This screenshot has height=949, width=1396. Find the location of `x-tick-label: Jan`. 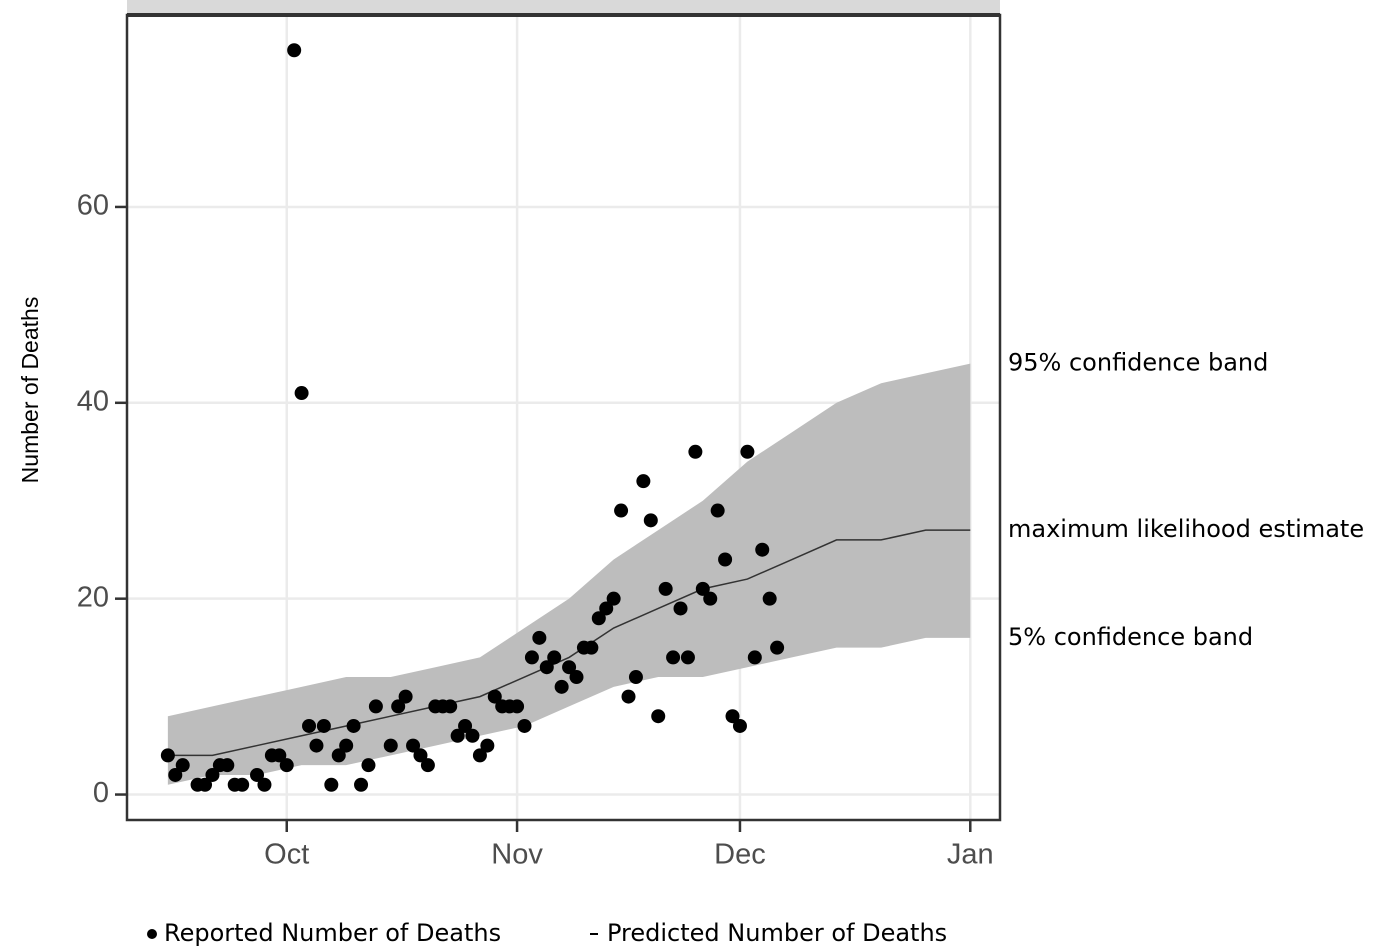

x-tick-label: Jan is located at coordinates (970, 855).